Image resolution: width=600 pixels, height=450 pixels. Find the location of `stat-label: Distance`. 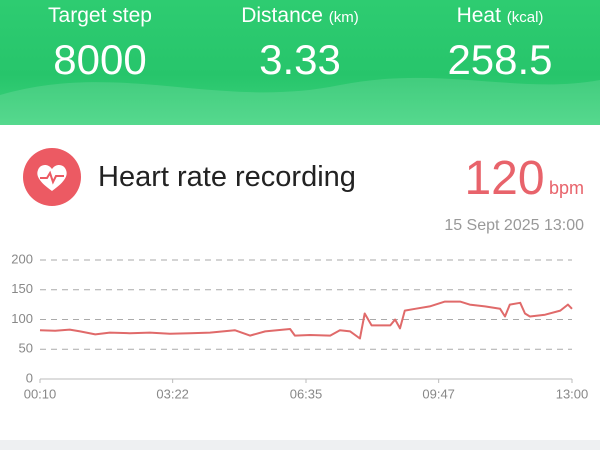

stat-label: Distance is located at coordinates (282, 15).